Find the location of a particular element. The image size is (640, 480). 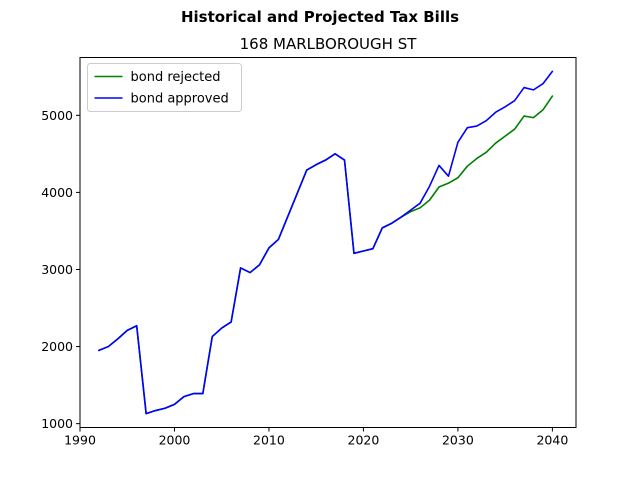

y-tick-label: 5000 is located at coordinates (57, 115).